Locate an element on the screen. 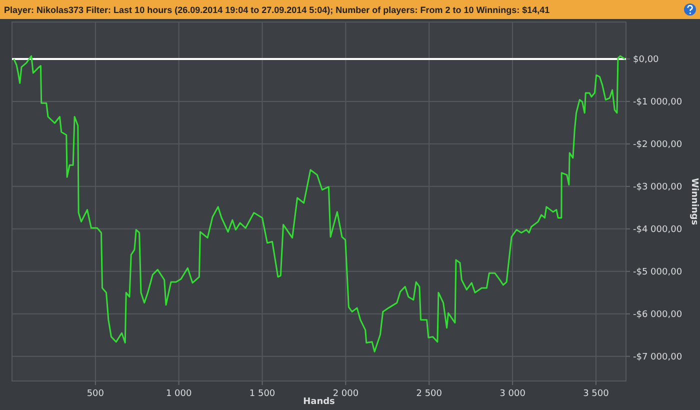 The image size is (700, 410). x-tick-label: 3 000 is located at coordinates (513, 394).